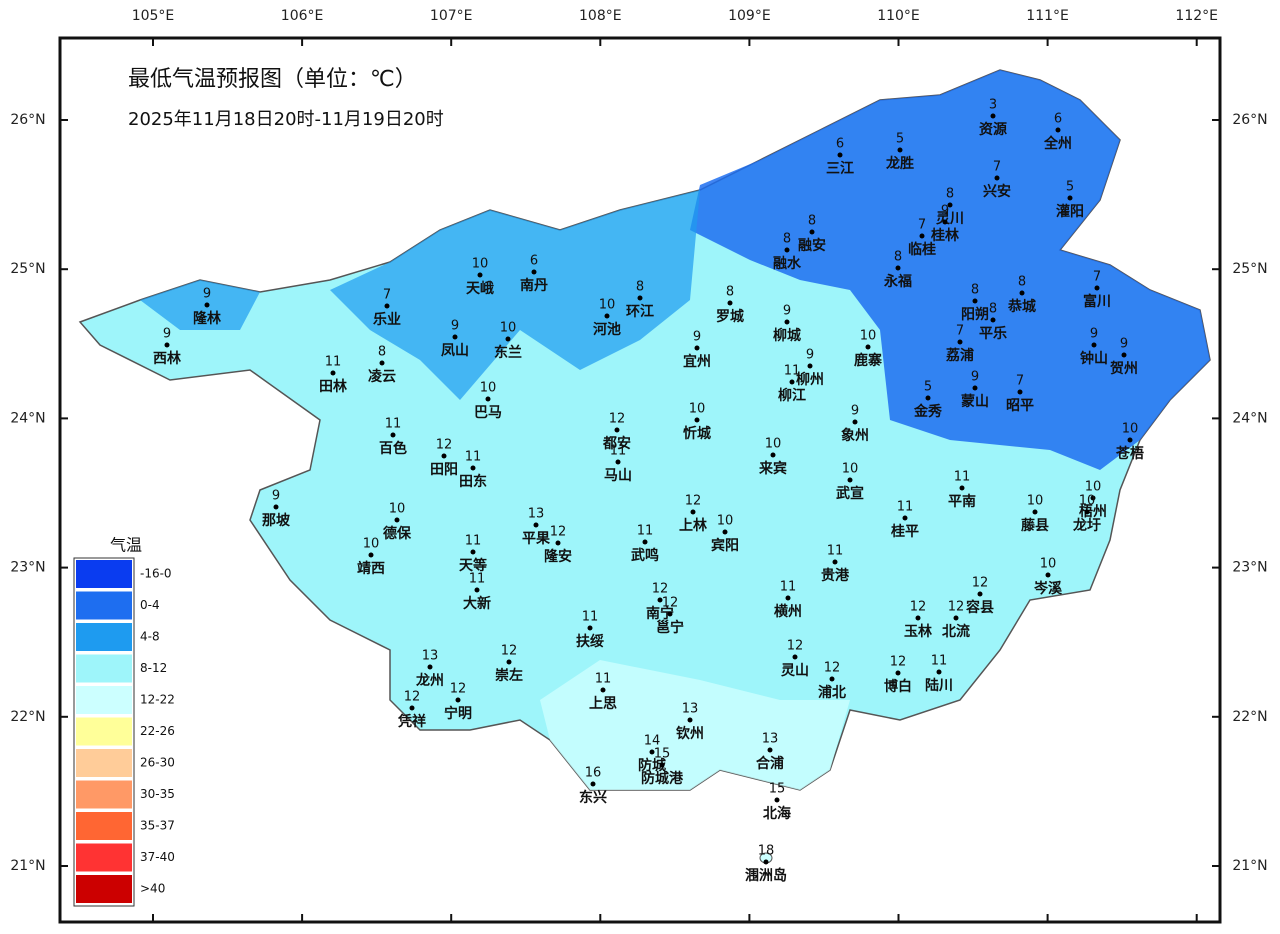 This screenshot has height=934, width=1280. I want to click on legend-label: >40, so click(152, 889).